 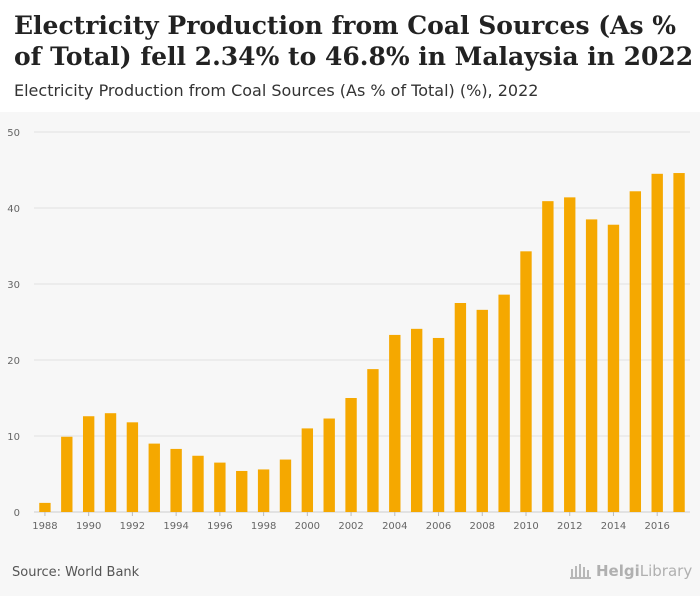 I want to click on x-tick-label: 2004, so click(x=394, y=526).